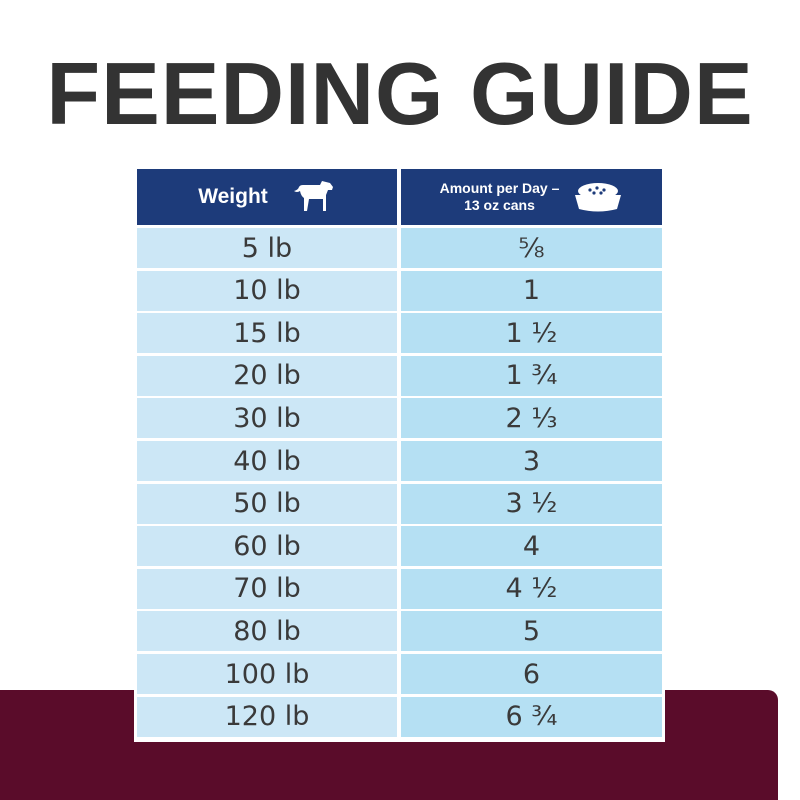 This screenshot has height=800, width=800. Describe the element at coordinates (400, 93) in the screenshot. I see `title: FEEDING GUIDE` at that location.